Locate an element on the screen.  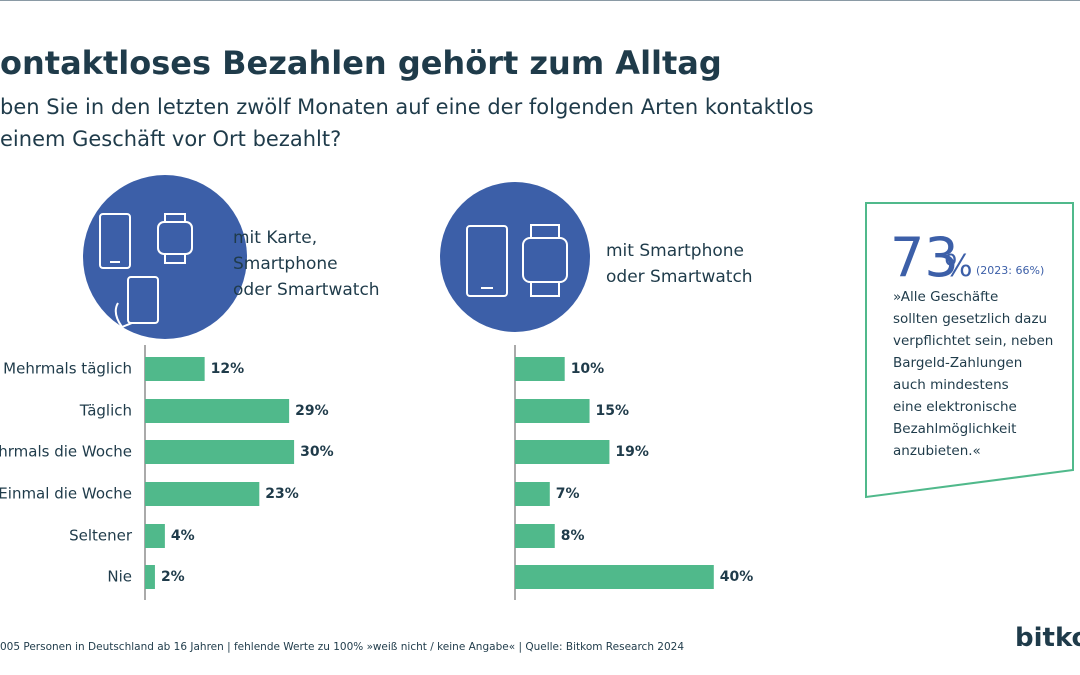
group-label: mit Karte, is located at coordinates (275, 238).